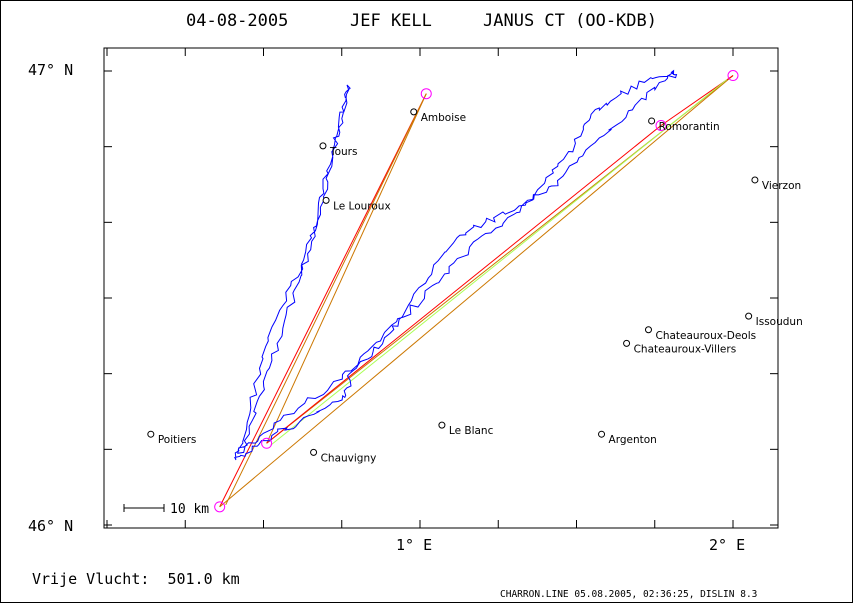 This screenshot has height=603, width=853. I want to click on title-glider: JANUS CT (OO-KDB), so click(570, 21).